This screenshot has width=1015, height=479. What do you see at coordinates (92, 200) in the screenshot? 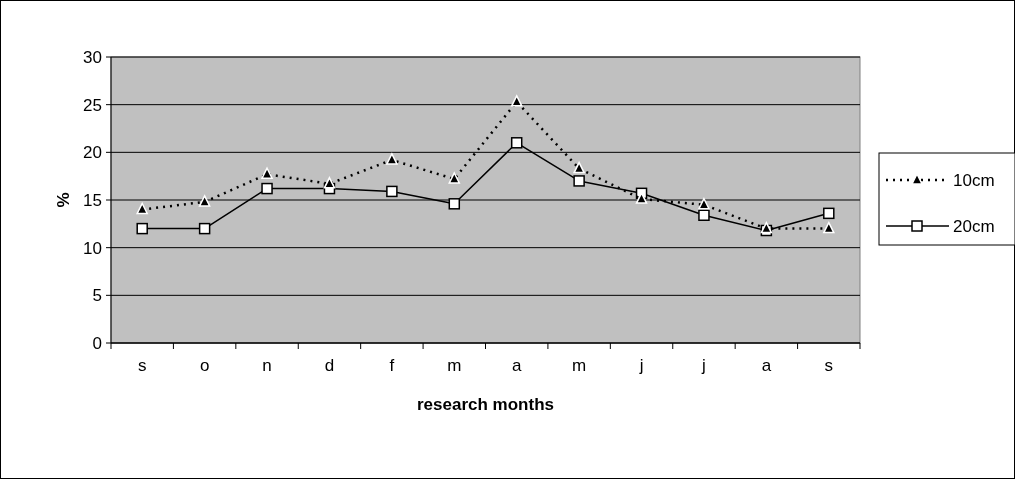
I see `y-tick-label: 15` at bounding box center [92, 200].